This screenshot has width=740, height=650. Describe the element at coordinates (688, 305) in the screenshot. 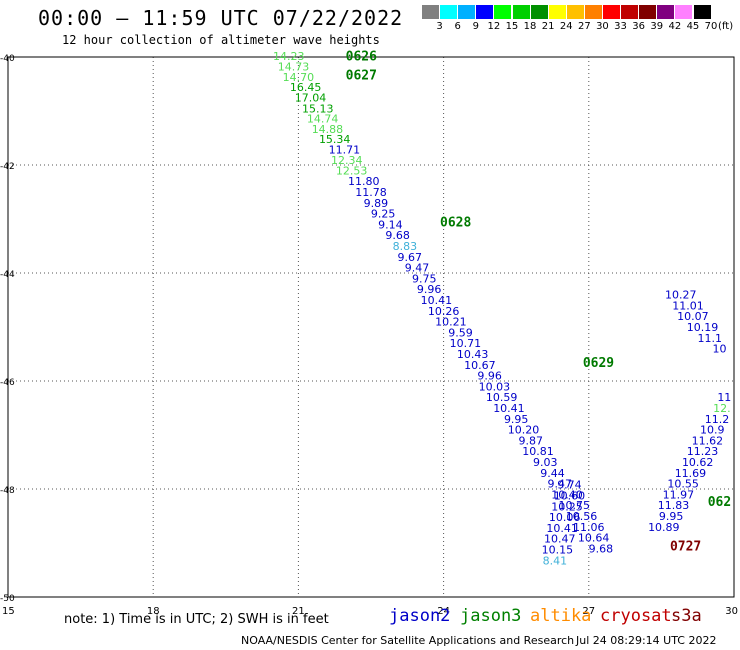

I see `wave-height-point: 11.01` at that location.